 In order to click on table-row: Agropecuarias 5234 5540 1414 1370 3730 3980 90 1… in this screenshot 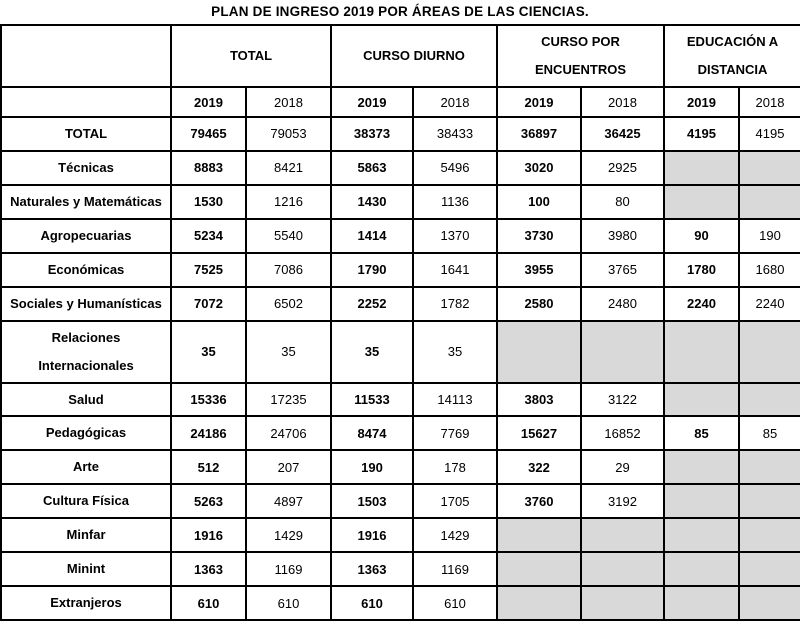, I will do `click(400, 235)`.